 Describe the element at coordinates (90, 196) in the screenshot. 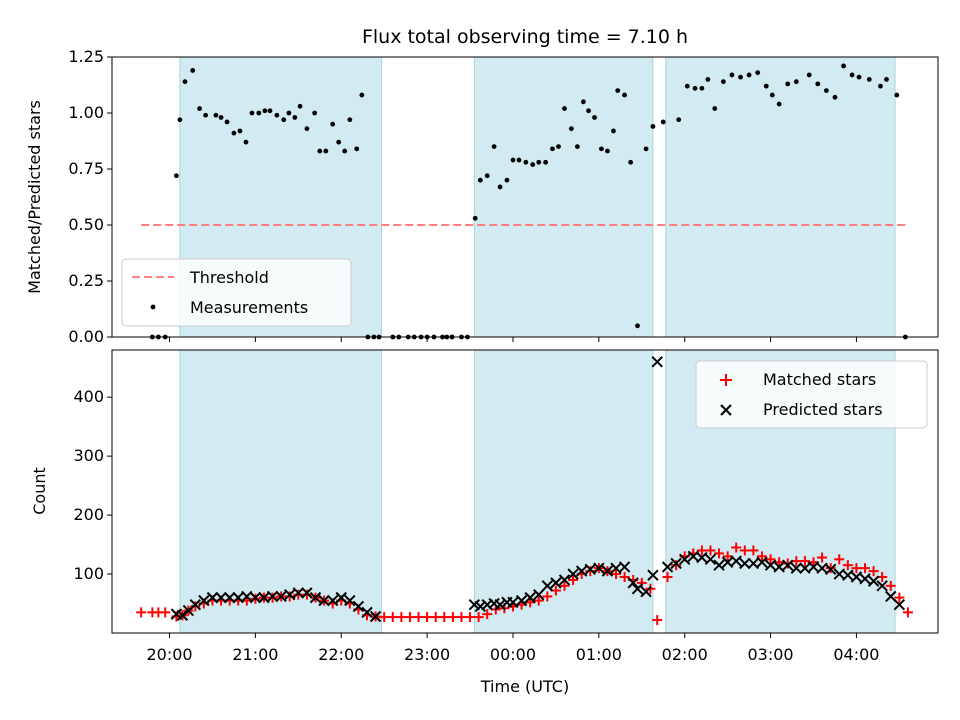

I see `top-y-ticks: 0.00 0.25 0.50 0.75 1.00 1.25` at that location.